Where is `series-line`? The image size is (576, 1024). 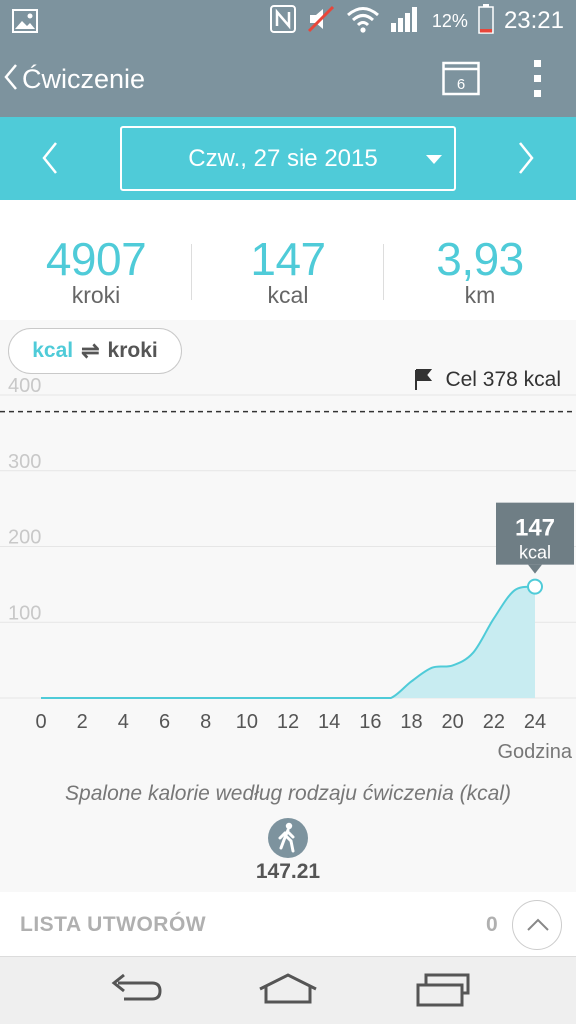
series-line is located at coordinates (288, 642).